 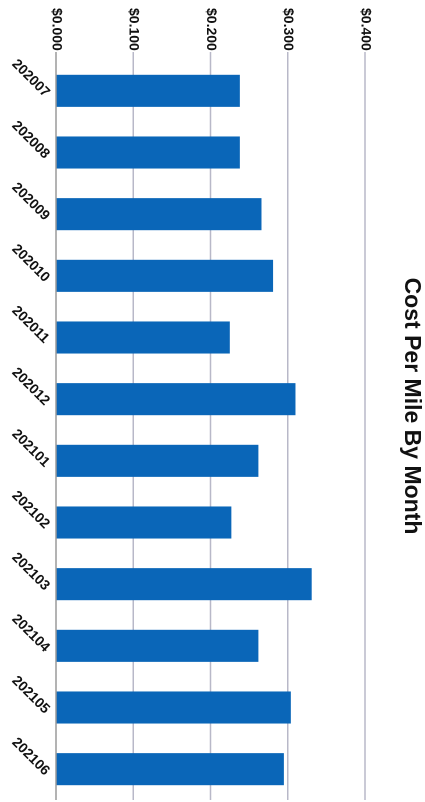 What do you see at coordinates (31, 386) in the screenshot?
I see `category-label: 202012` at bounding box center [31, 386].